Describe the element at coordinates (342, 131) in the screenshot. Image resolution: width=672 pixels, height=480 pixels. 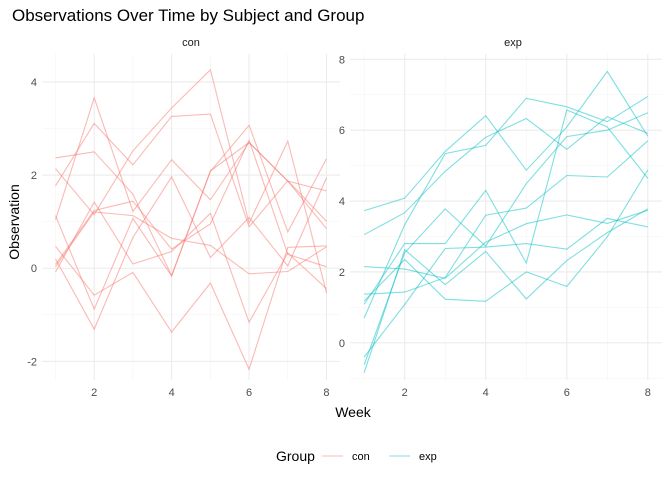
I see `y-tick-label: 6` at that location.